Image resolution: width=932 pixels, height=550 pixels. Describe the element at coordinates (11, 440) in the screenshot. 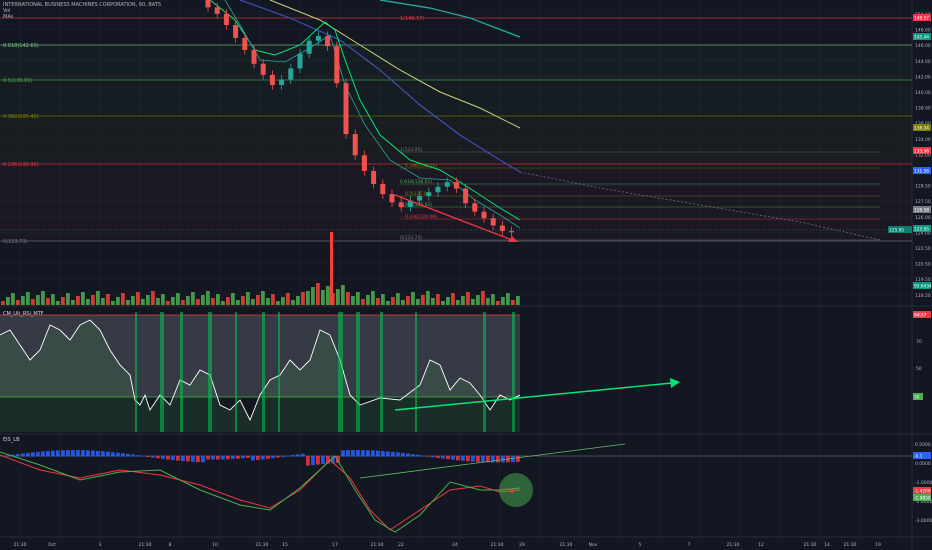

I see `macd-title: EIS_LB` at that location.